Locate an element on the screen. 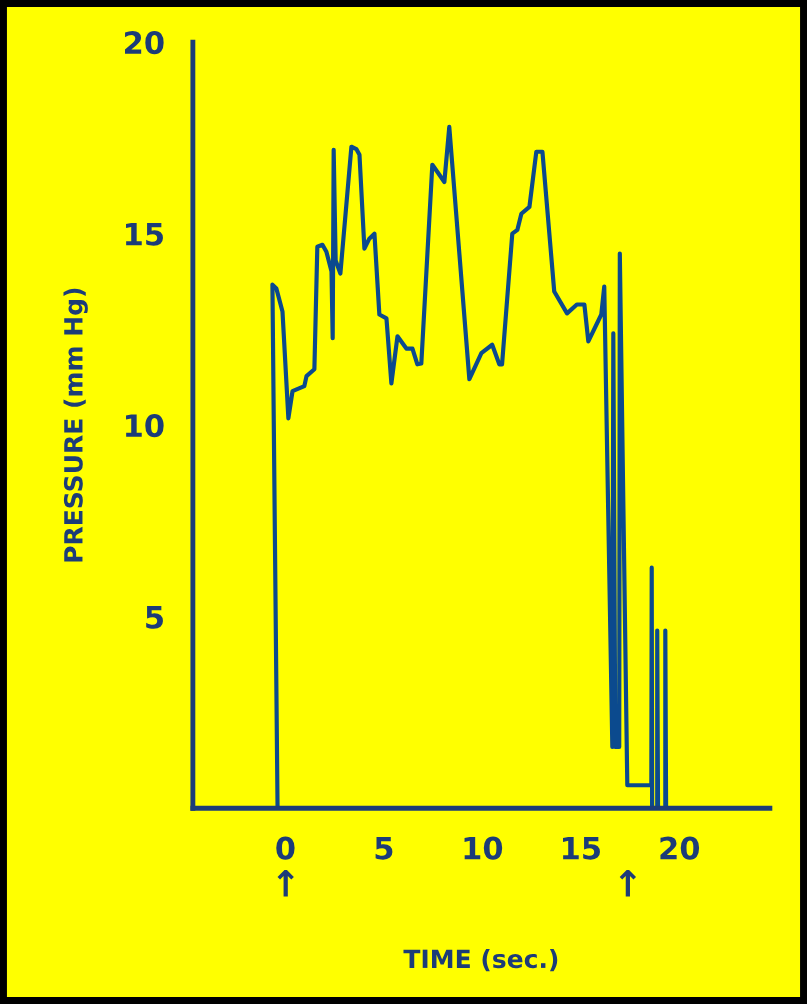 This screenshot has width=807, height=1004. x-tick-label: 10 is located at coordinates (483, 848).